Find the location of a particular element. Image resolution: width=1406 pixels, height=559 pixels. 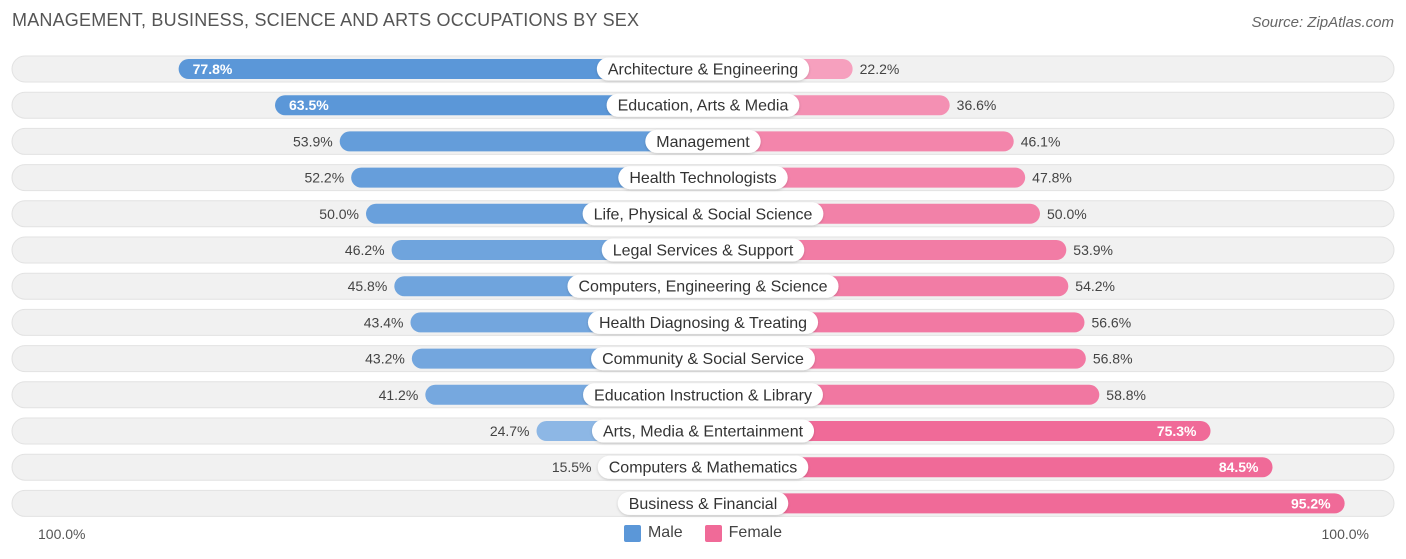

legend-item-female: Female is located at coordinates (743, 533).